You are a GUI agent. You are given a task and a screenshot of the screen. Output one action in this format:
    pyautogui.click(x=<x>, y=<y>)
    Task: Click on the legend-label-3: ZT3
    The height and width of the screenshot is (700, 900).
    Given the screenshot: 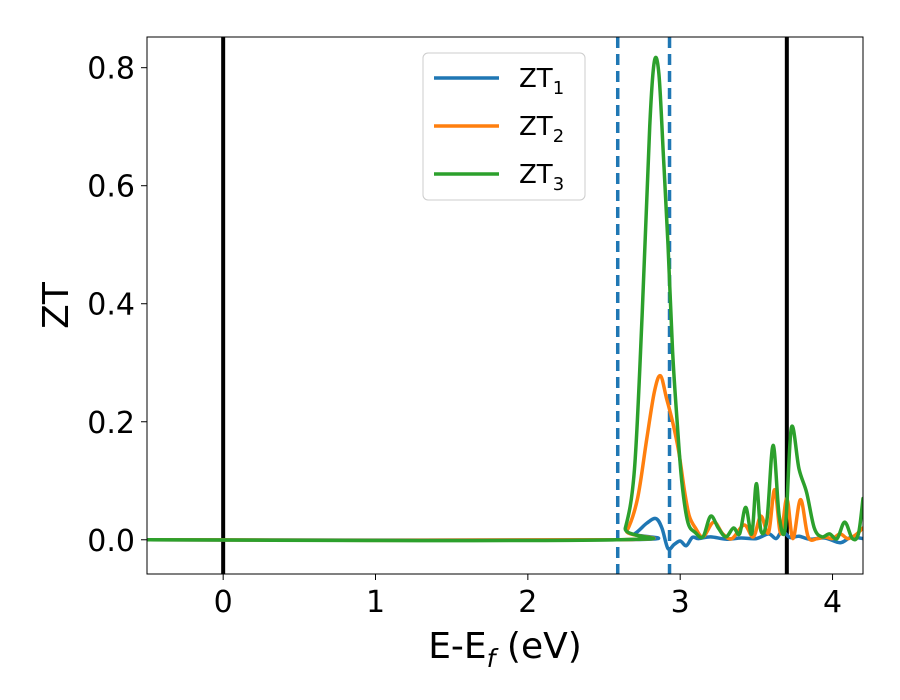 What is the action you would take?
    pyautogui.click(x=541, y=177)
    